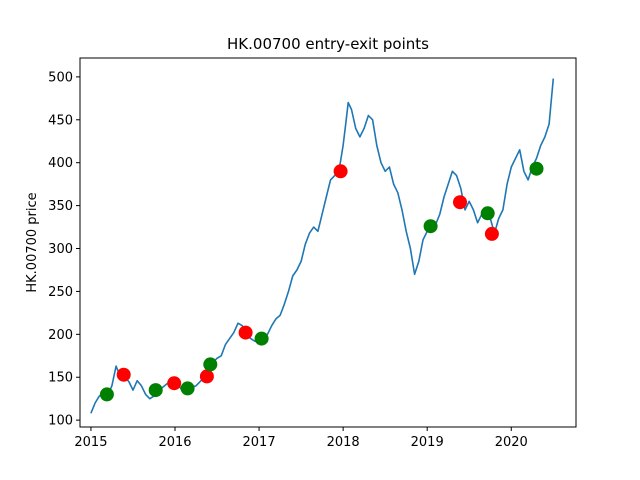  Describe the element at coordinates (60, 163) in the screenshot. I see `y-tick-label: 400` at that location.